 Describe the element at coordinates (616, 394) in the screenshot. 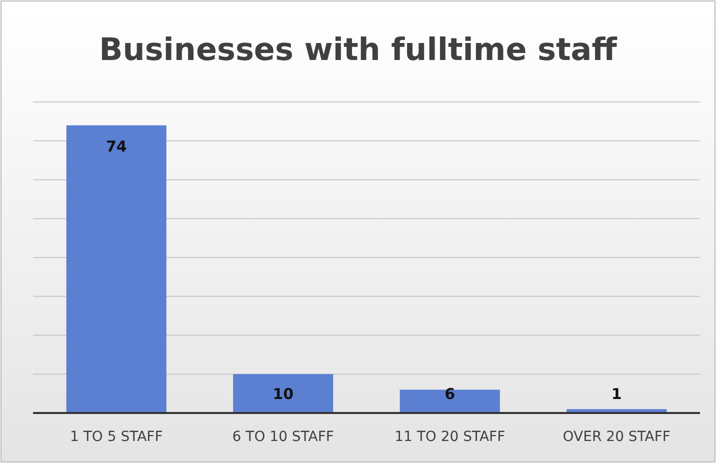

I see `data-label: 1` at that location.